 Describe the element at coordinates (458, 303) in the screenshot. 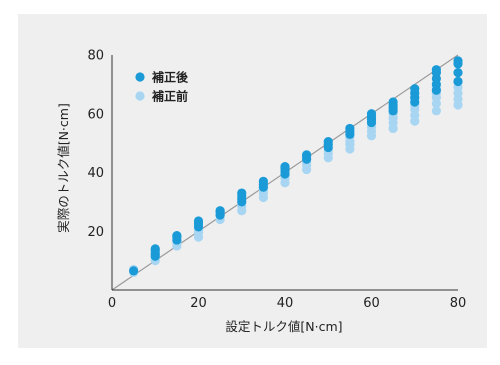

I see `x-tick-label: 80` at that location.